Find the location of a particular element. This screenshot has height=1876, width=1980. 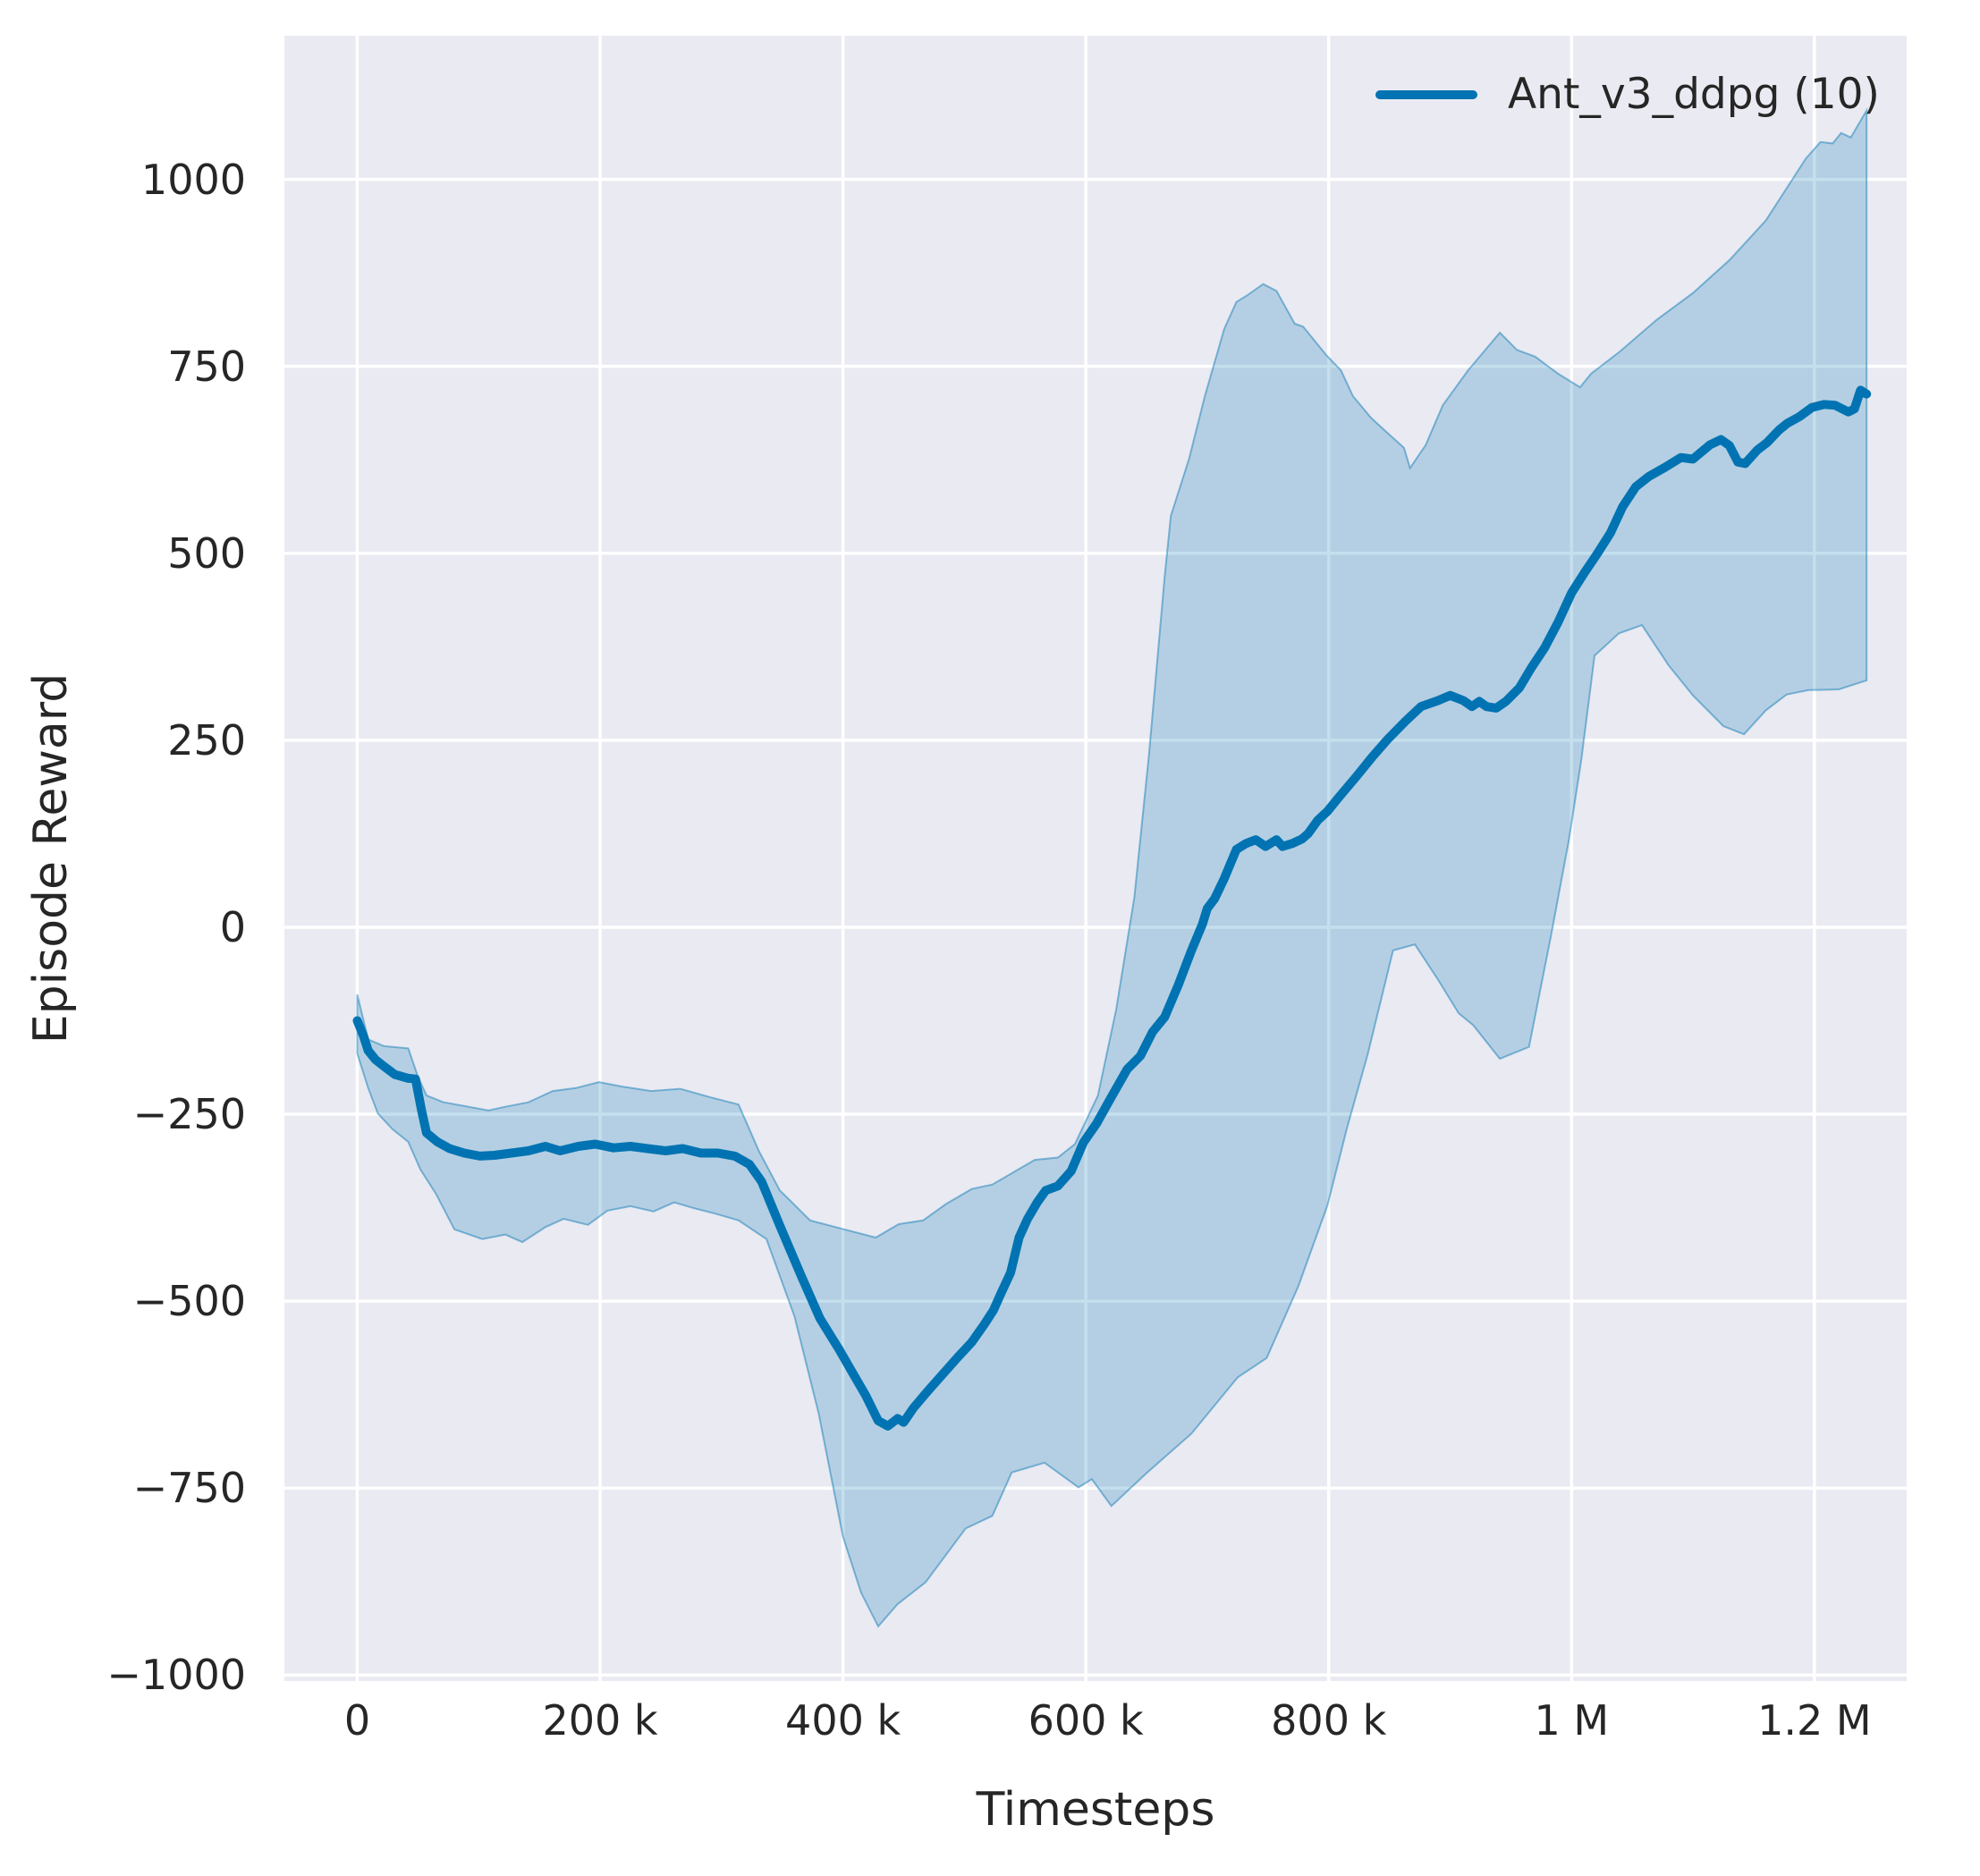

y-tick-label: −250 is located at coordinates (189, 1114).